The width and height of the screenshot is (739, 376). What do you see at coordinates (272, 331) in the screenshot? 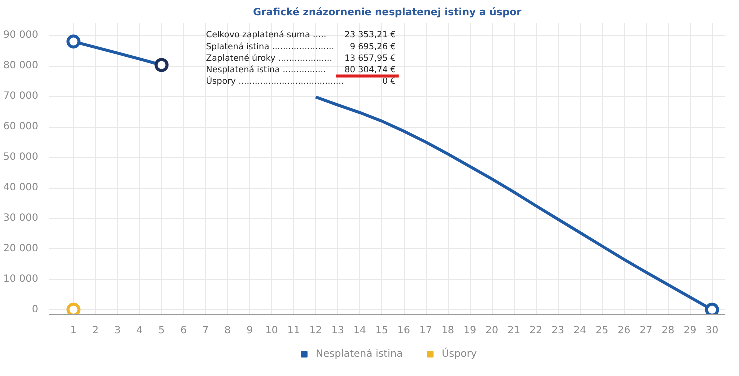
I see `x-tick-label: 10` at bounding box center [272, 331].